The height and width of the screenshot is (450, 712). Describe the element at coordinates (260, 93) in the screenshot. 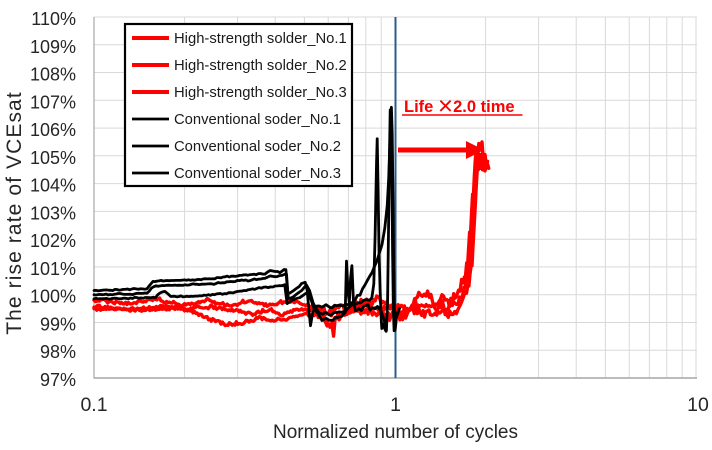

I see `svg-text: High-strength solder_No.3` at that location.